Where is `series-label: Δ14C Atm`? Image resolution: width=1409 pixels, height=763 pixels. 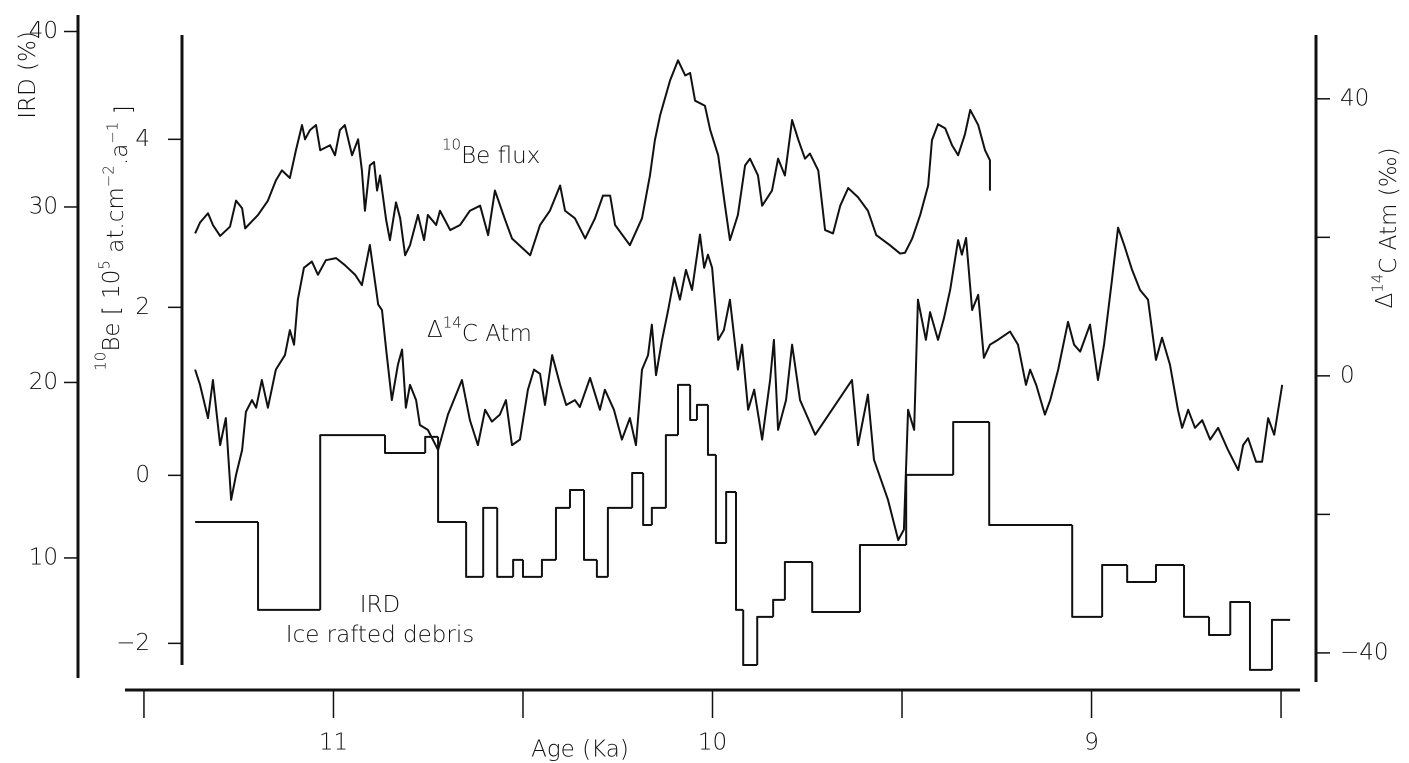
series-label: Δ14C Atm is located at coordinates (479, 330).